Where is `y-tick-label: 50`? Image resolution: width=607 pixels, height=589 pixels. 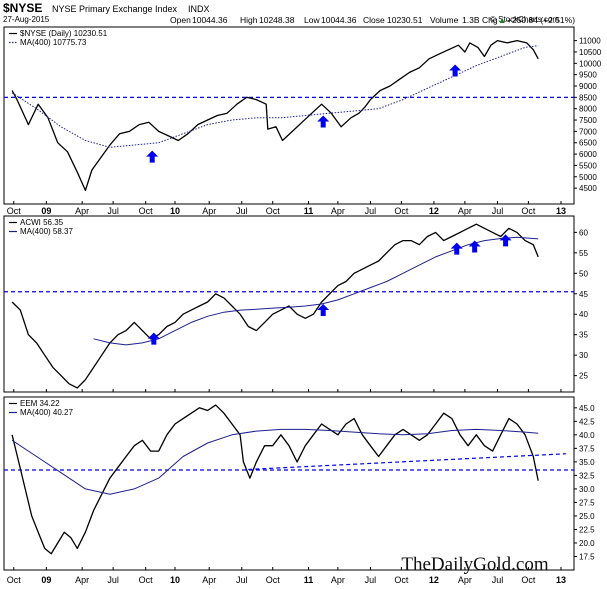 y-tick-label: 50 is located at coordinates (583, 273).